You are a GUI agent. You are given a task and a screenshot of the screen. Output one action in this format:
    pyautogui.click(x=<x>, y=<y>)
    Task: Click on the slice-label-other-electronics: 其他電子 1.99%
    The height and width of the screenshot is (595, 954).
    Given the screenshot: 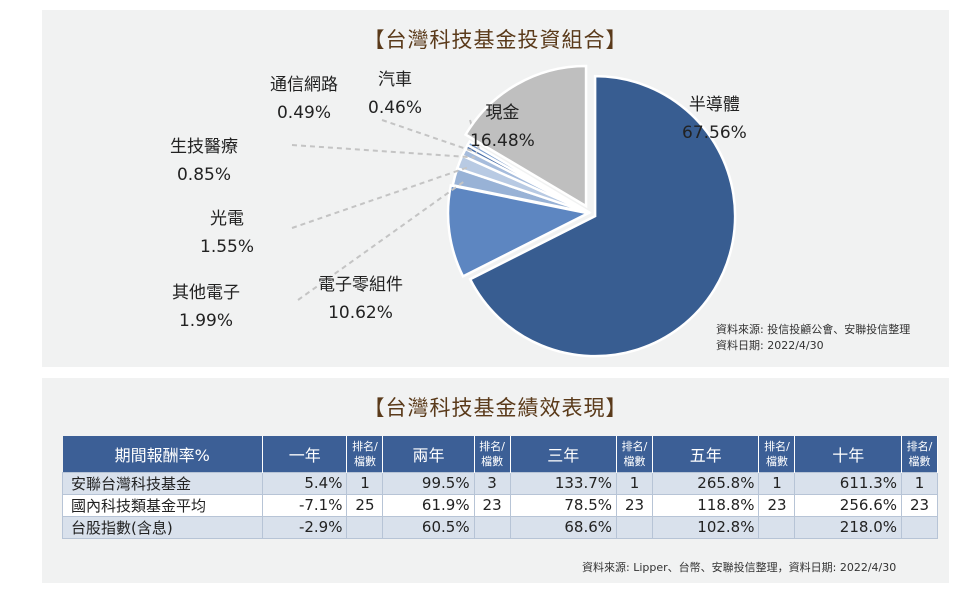 What is the action you would take?
    pyautogui.click(x=206, y=304)
    